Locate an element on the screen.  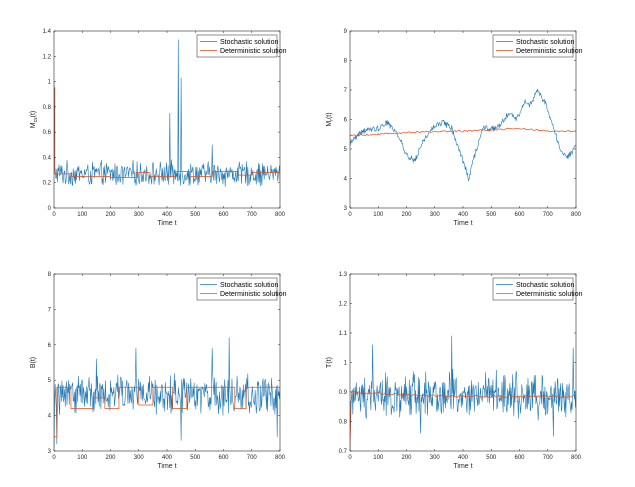
y-tick-label: 0.4 is located at coordinates (47, 158).